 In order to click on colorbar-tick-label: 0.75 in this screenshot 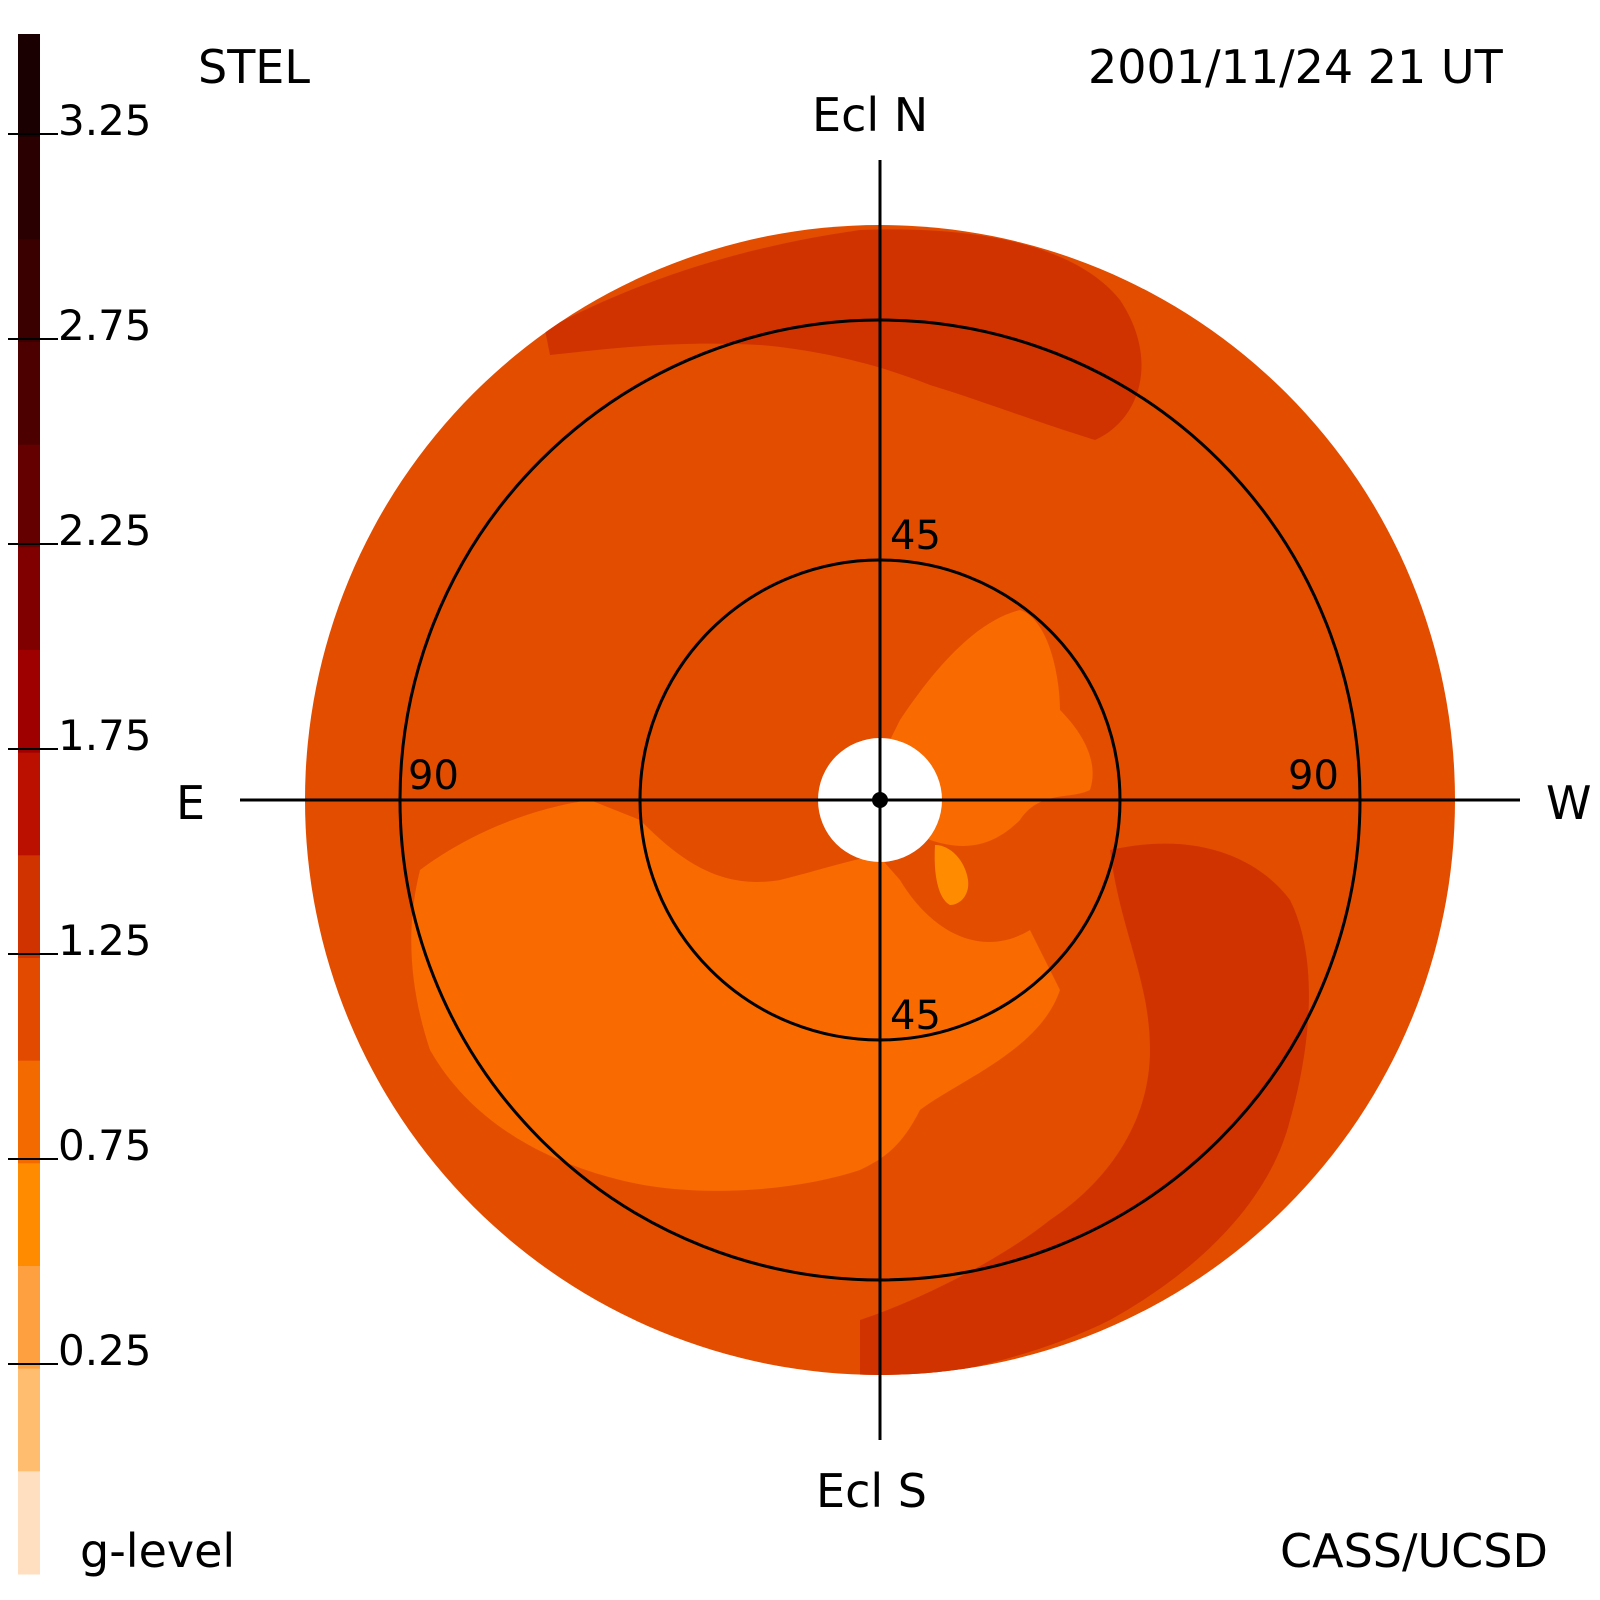, I will do `click(105, 1145)`.